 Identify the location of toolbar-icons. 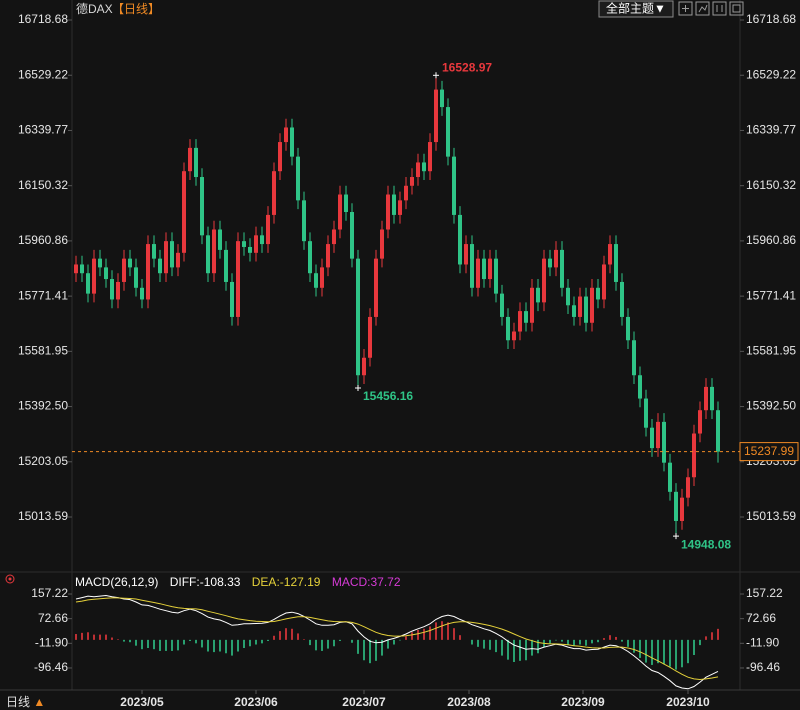
(711, 8).